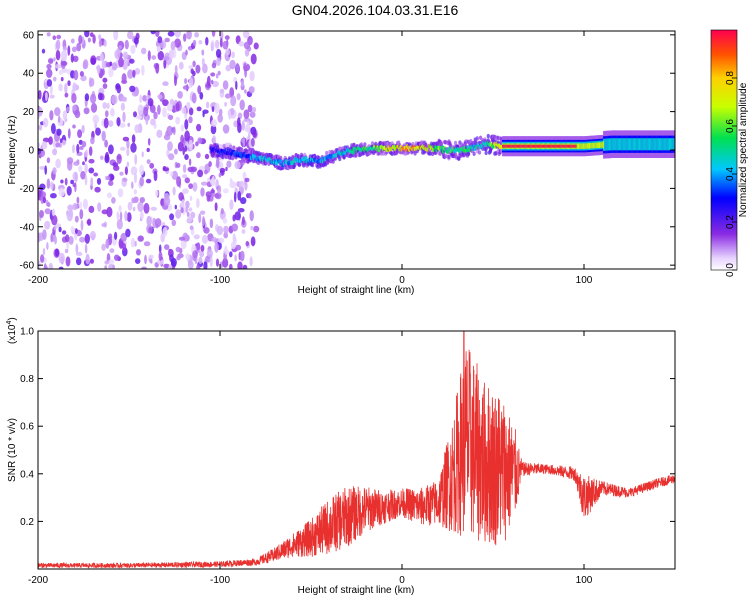  I want to click on x-tick-label: -100, so click(220, 280).